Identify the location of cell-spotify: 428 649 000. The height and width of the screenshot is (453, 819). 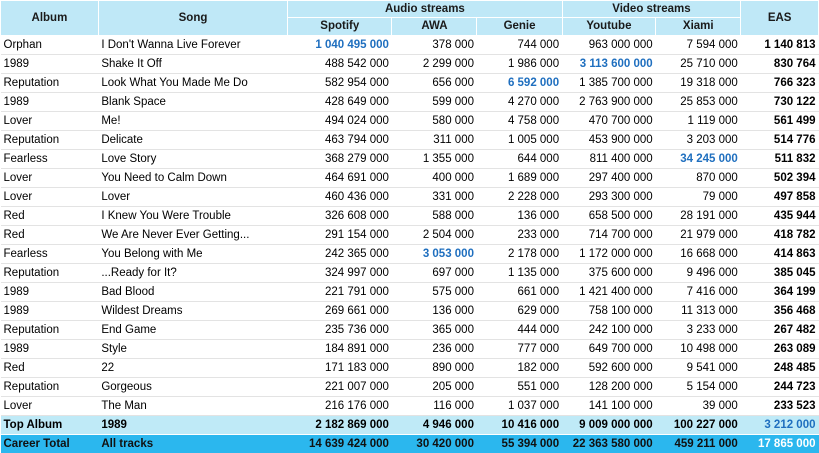
(340, 102).